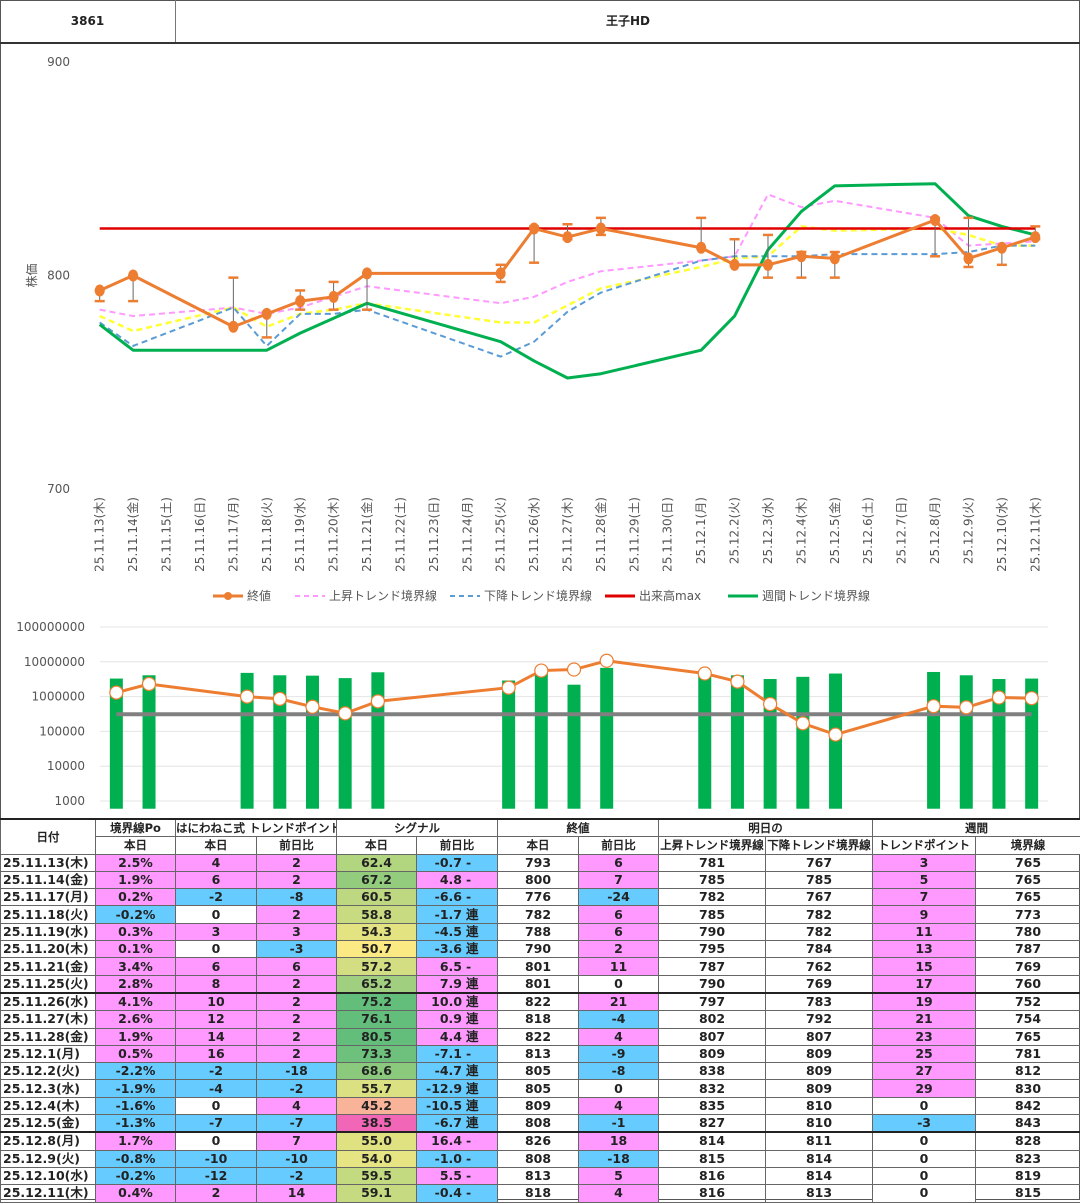  Describe the element at coordinates (377, 1158) in the screenshot. I see `signal-cell: 54.0` at that location.